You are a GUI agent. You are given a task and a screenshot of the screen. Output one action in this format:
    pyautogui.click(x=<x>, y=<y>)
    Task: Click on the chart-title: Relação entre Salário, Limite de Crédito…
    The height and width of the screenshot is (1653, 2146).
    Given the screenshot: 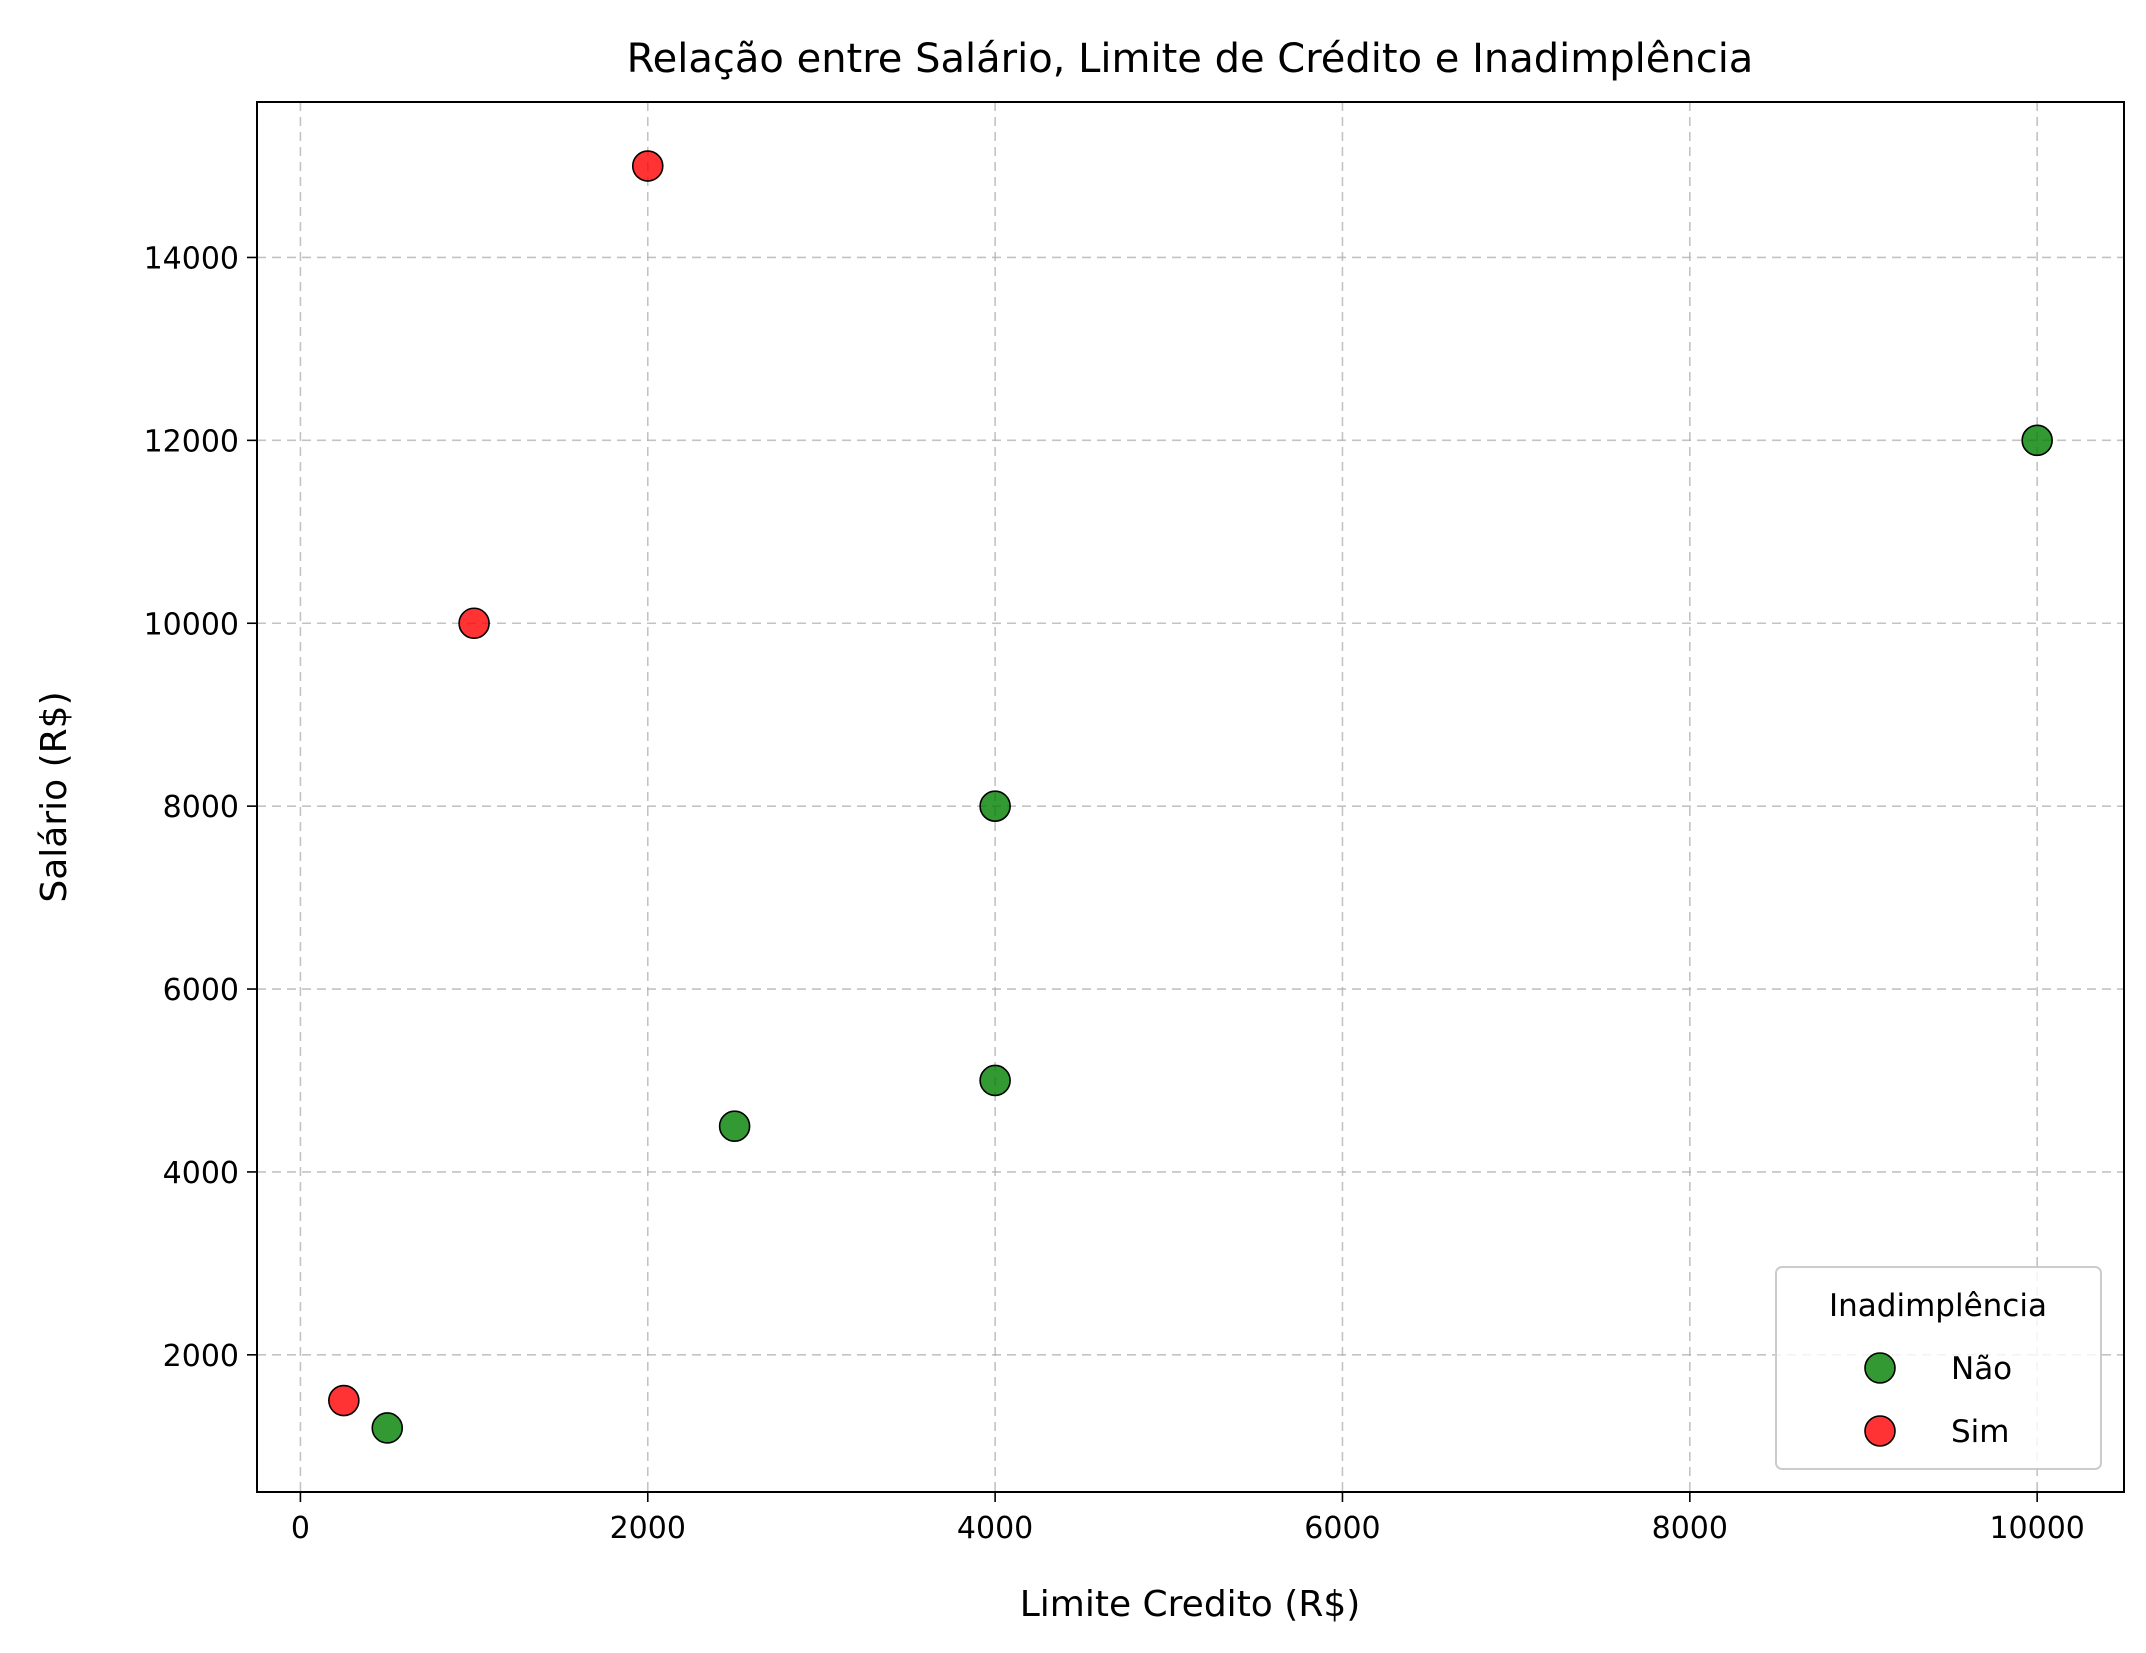 What is the action you would take?
    pyautogui.click(x=1190, y=59)
    